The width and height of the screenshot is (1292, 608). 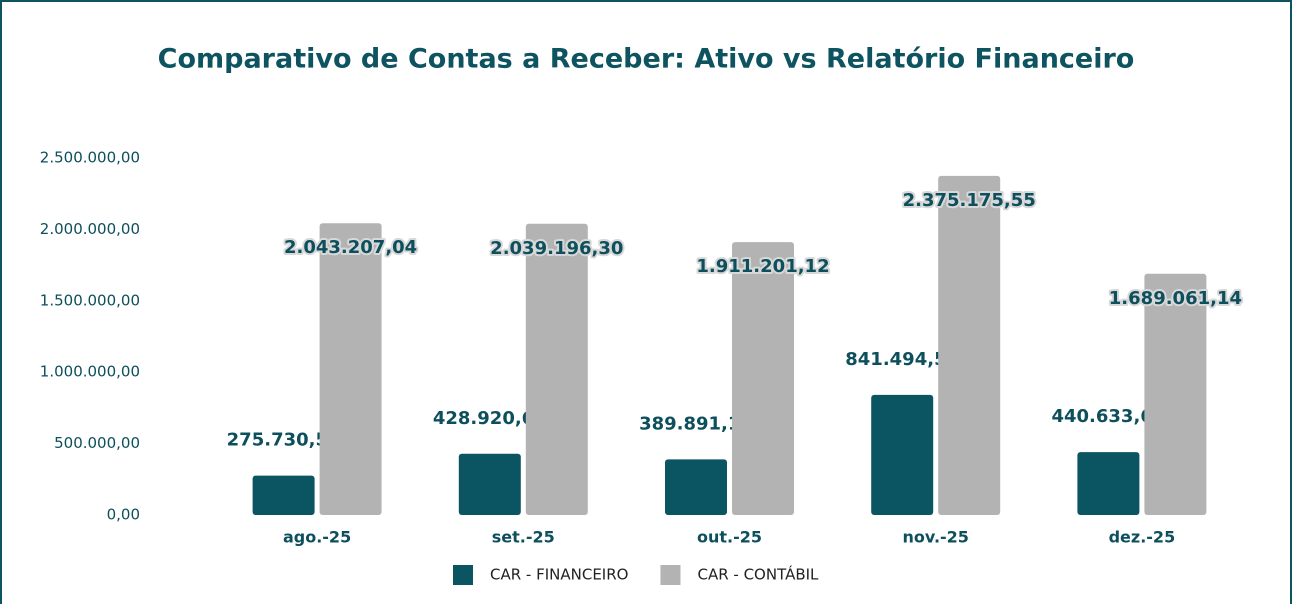 What do you see at coordinates (902, 359) in the screenshot?
I see `value-label: 841.494,57` at bounding box center [902, 359].